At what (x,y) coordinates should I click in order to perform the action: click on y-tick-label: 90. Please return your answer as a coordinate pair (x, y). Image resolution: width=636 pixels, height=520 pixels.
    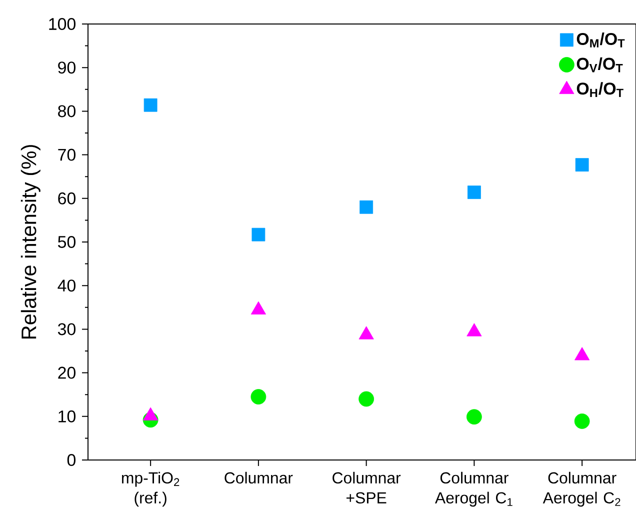
    Looking at the image, I should click on (67, 68).